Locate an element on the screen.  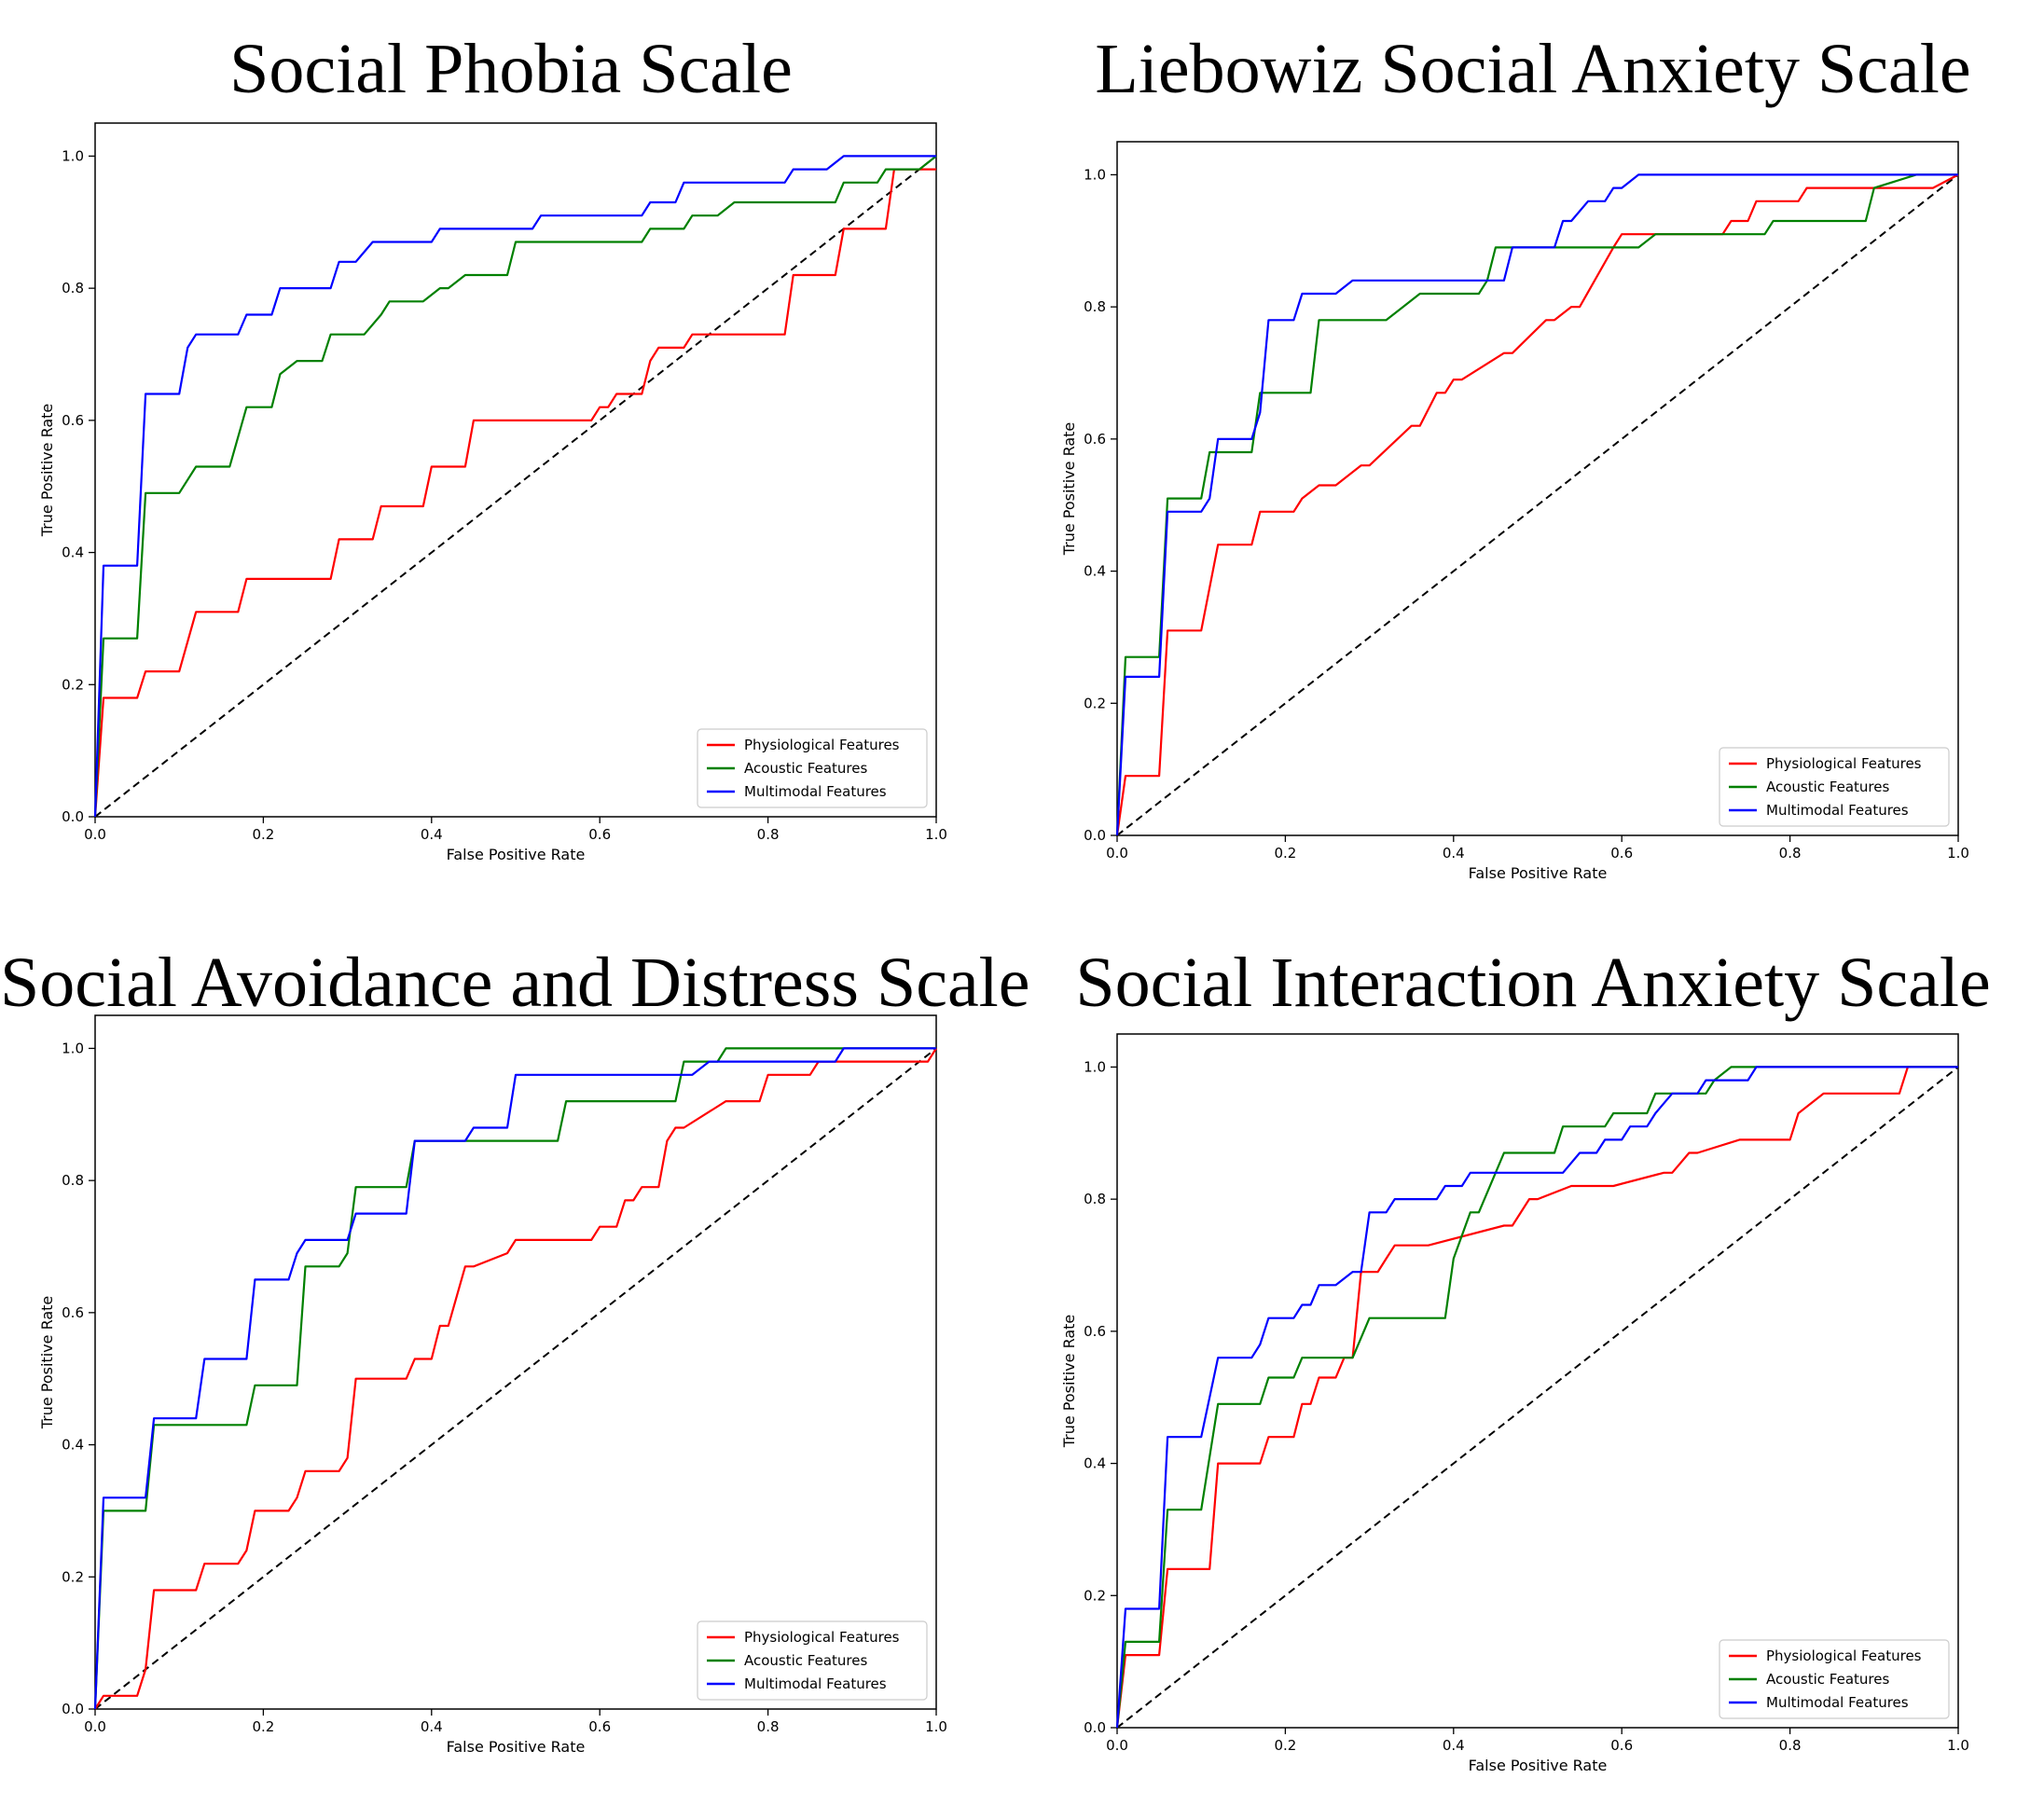
chart-title: Social Avoidance and Distress Scale is located at coordinates (515, 983).